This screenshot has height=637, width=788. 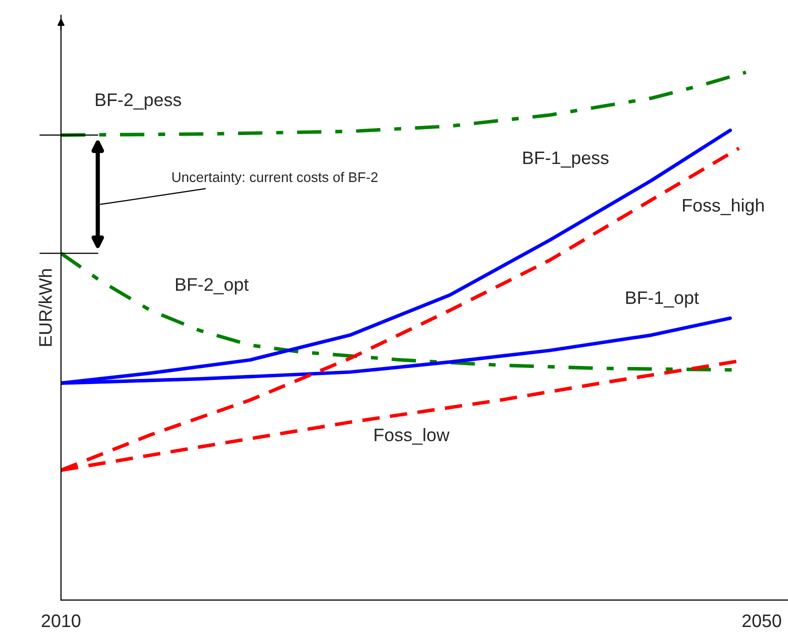 What do you see at coordinates (723, 207) in the screenshot?
I see `series-label: Foss_high` at bounding box center [723, 207].